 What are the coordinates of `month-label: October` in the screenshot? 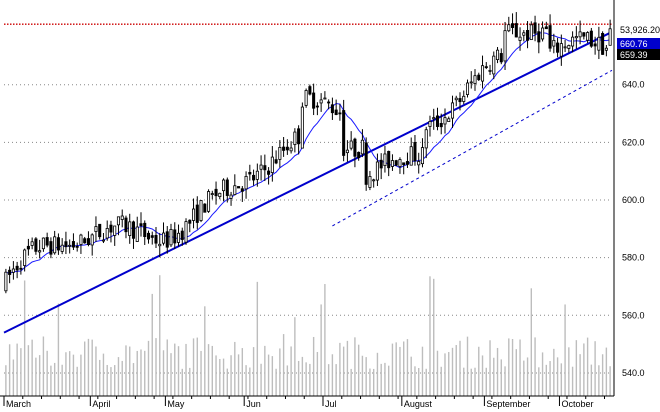 It's located at (577, 404).